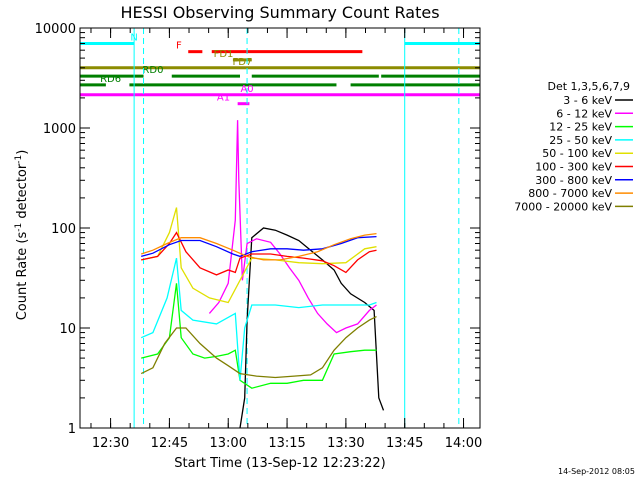 The image size is (640, 480). What do you see at coordinates (179, 46) in the screenshot?
I see `flag-label-f: F` at bounding box center [179, 46].